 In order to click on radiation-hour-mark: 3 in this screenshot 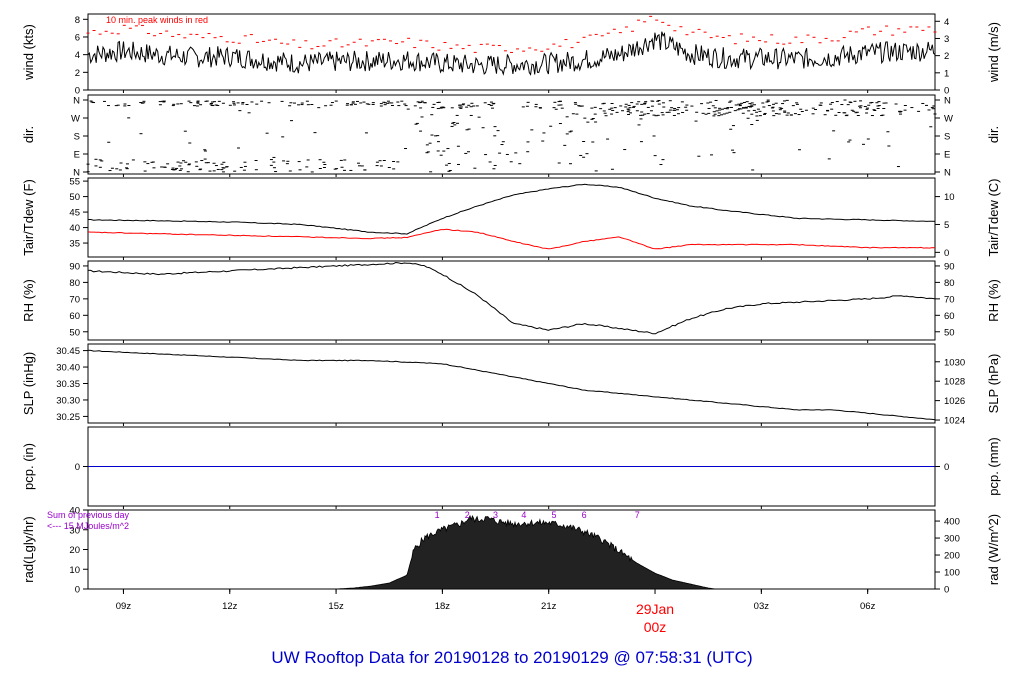, I will do `click(495, 515)`.